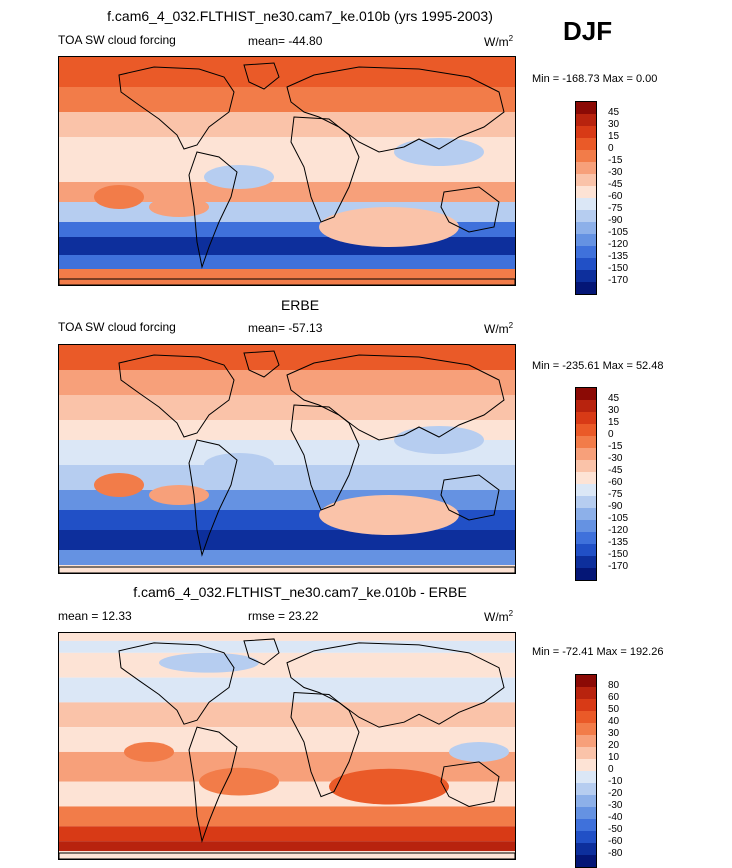 The width and height of the screenshot is (732, 868). I want to click on season-label: DJF, so click(588, 31).